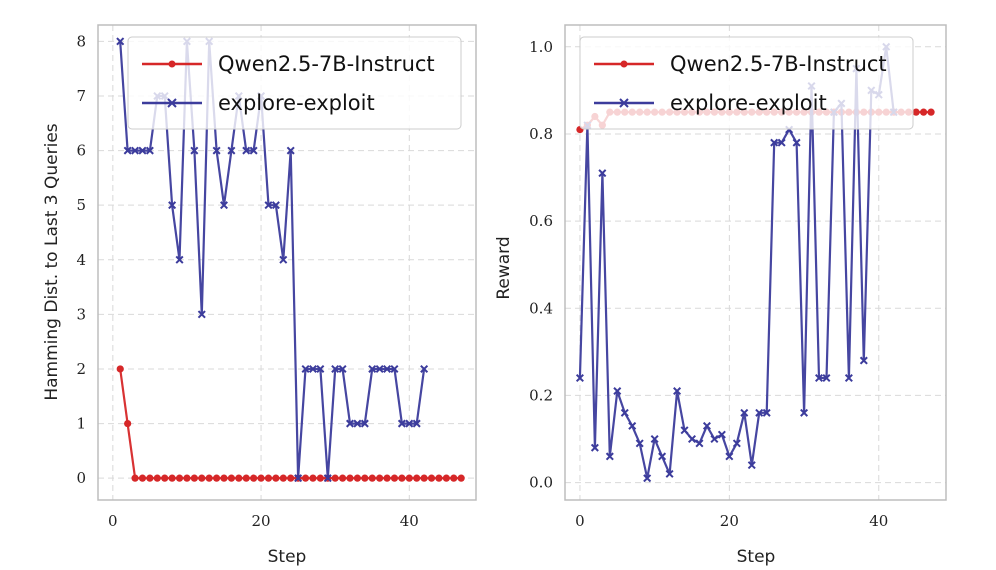 Image resolution: width=996 pixels, height=570 pixels. What do you see at coordinates (81, 314) in the screenshot?
I see `left-y-tick-label: 3` at bounding box center [81, 314].